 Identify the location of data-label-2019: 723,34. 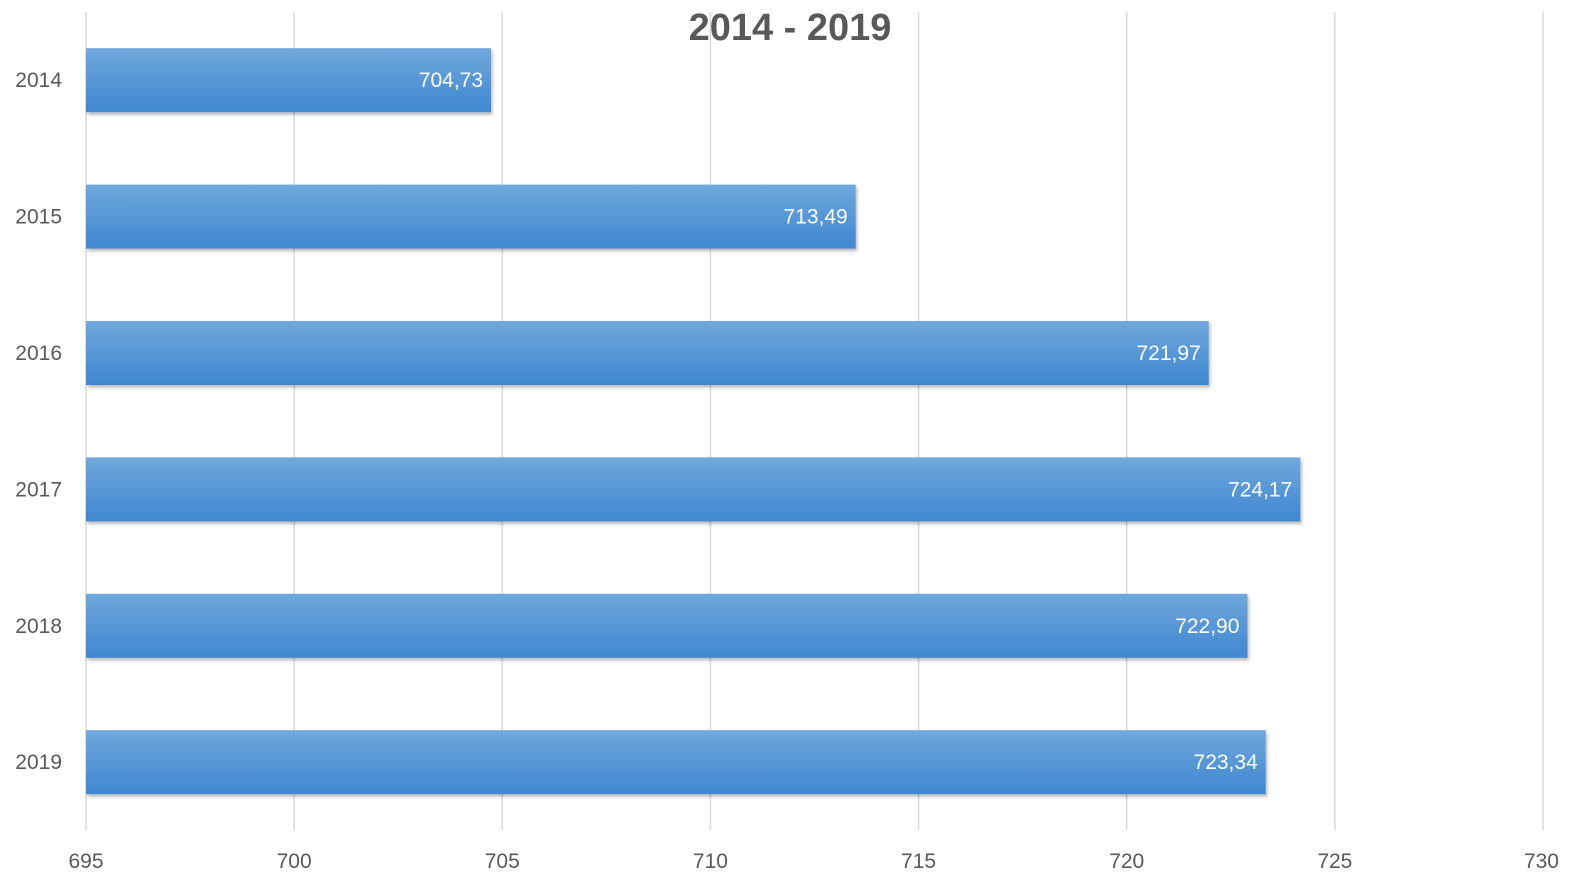
(1226, 762).